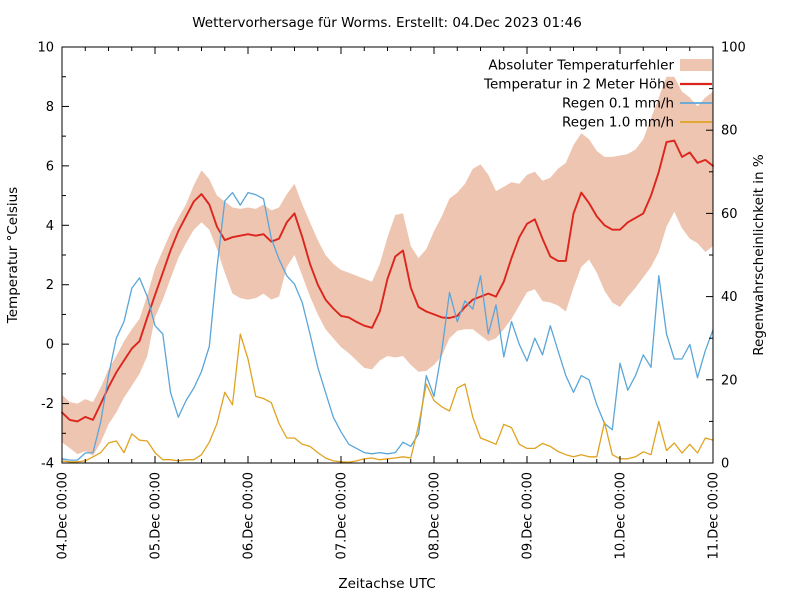 The height and width of the screenshot is (600, 800). Describe the element at coordinates (342, 515) in the screenshot. I see `x-tick-label: 07.Dec 00:00` at that location.